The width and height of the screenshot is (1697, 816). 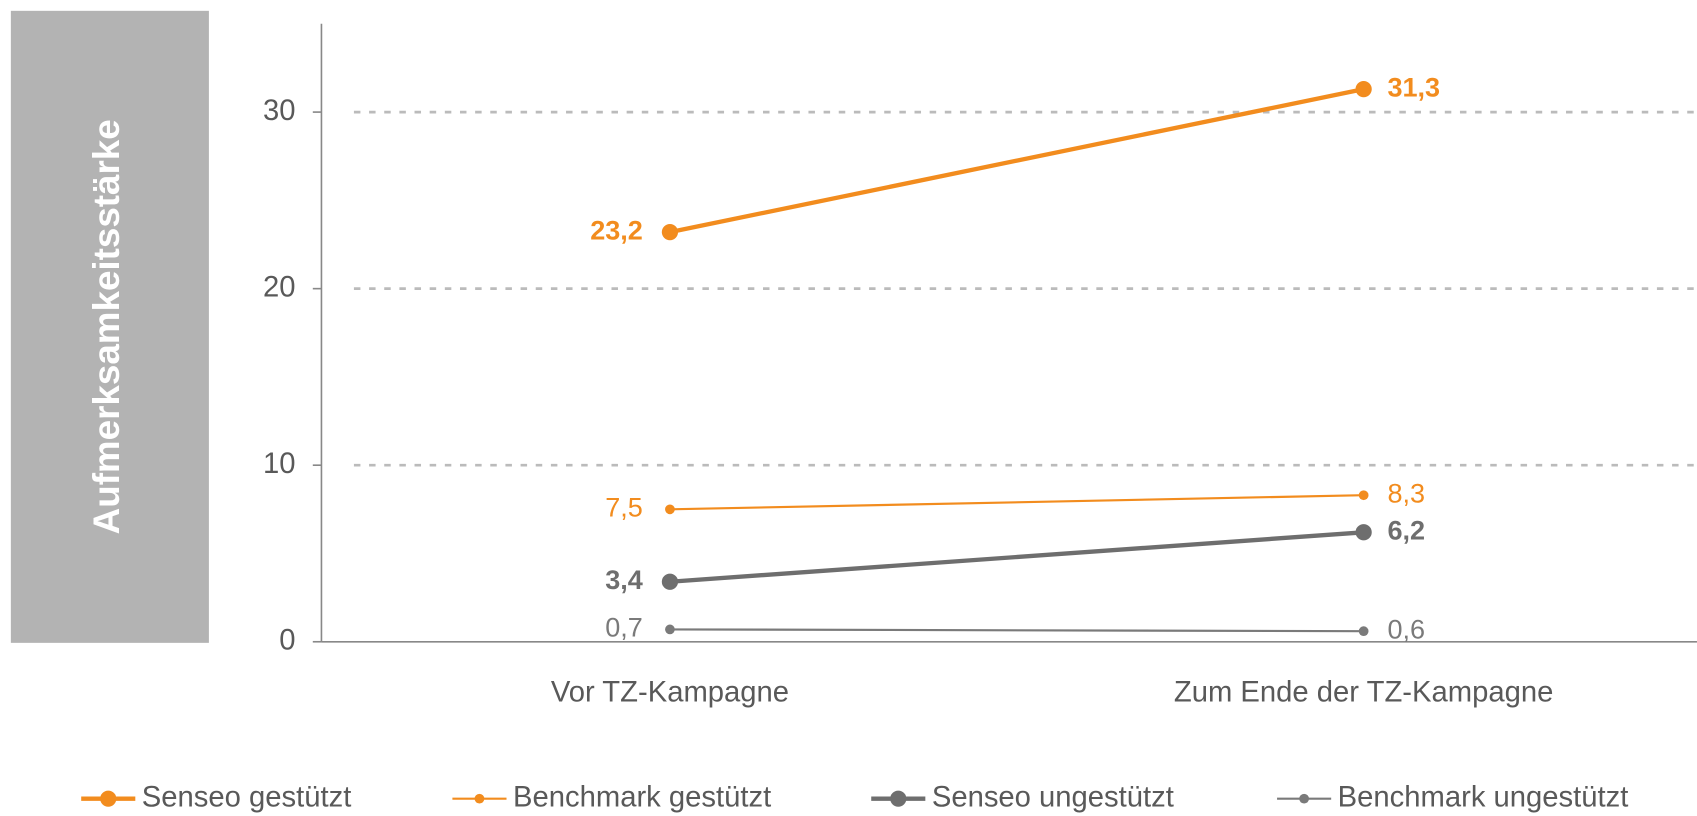 What do you see at coordinates (287, 640) in the screenshot?
I see `y-tick-label: 0` at bounding box center [287, 640].